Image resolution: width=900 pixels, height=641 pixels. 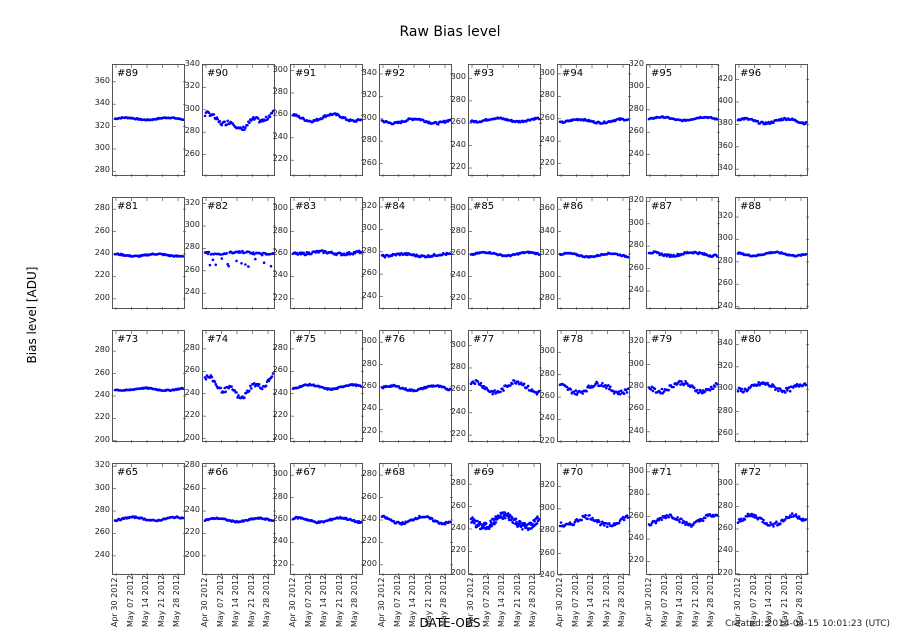 I want to click on subplot-ccd-68: #68, so click(x=416, y=519).